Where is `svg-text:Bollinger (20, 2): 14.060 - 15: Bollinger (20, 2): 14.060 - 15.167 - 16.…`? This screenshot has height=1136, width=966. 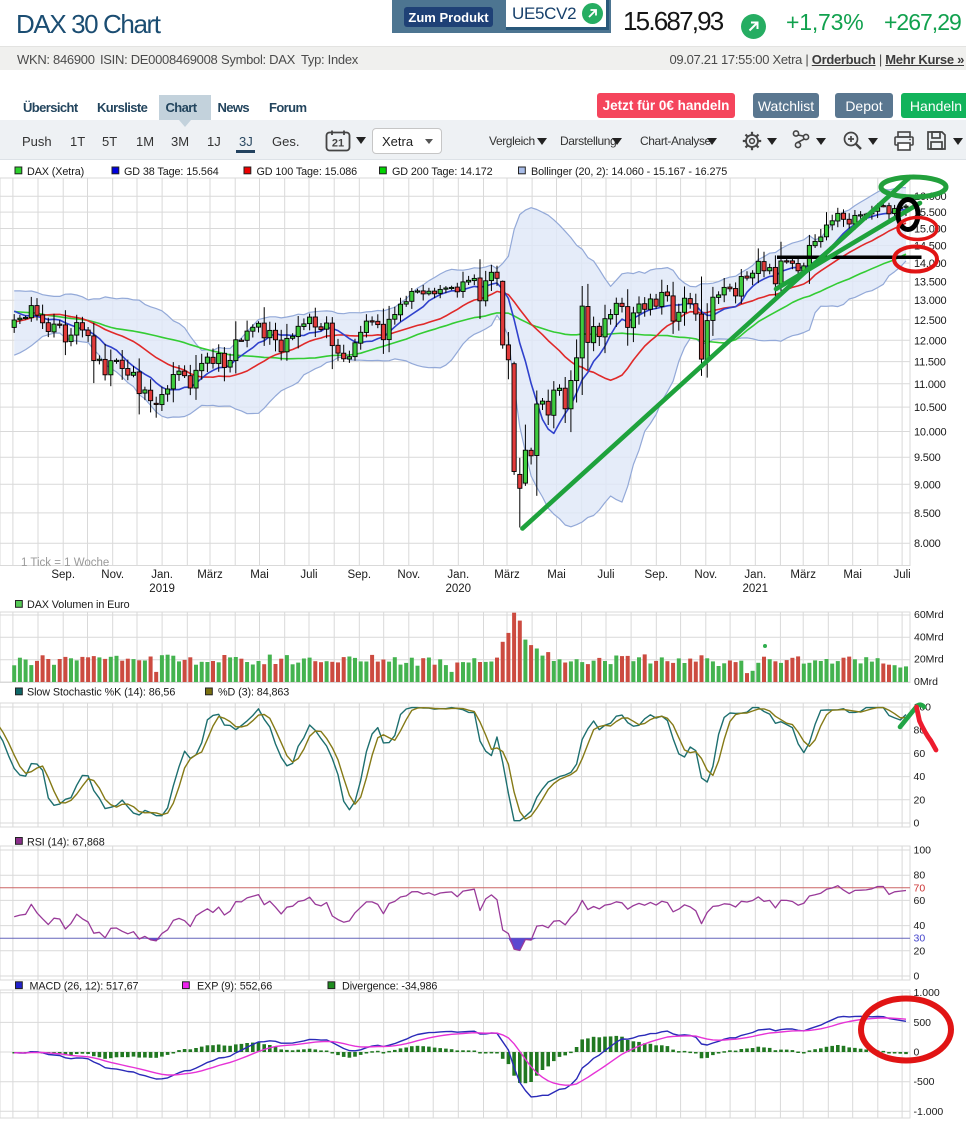
svg-text:Bollinger (20, 2): 14.060 - 15: Bollinger (20, 2): 14.060 - 15.167 - 16.… is located at coordinates (629, 172).